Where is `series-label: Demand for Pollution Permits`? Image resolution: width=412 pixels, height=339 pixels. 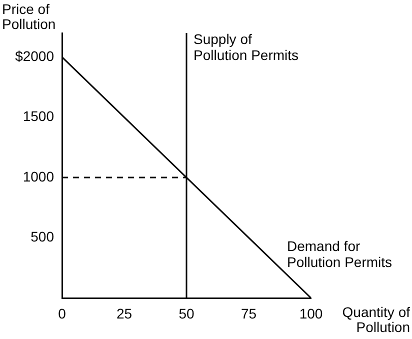
series-label: Demand for Pollution Permits is located at coordinates (339, 254).